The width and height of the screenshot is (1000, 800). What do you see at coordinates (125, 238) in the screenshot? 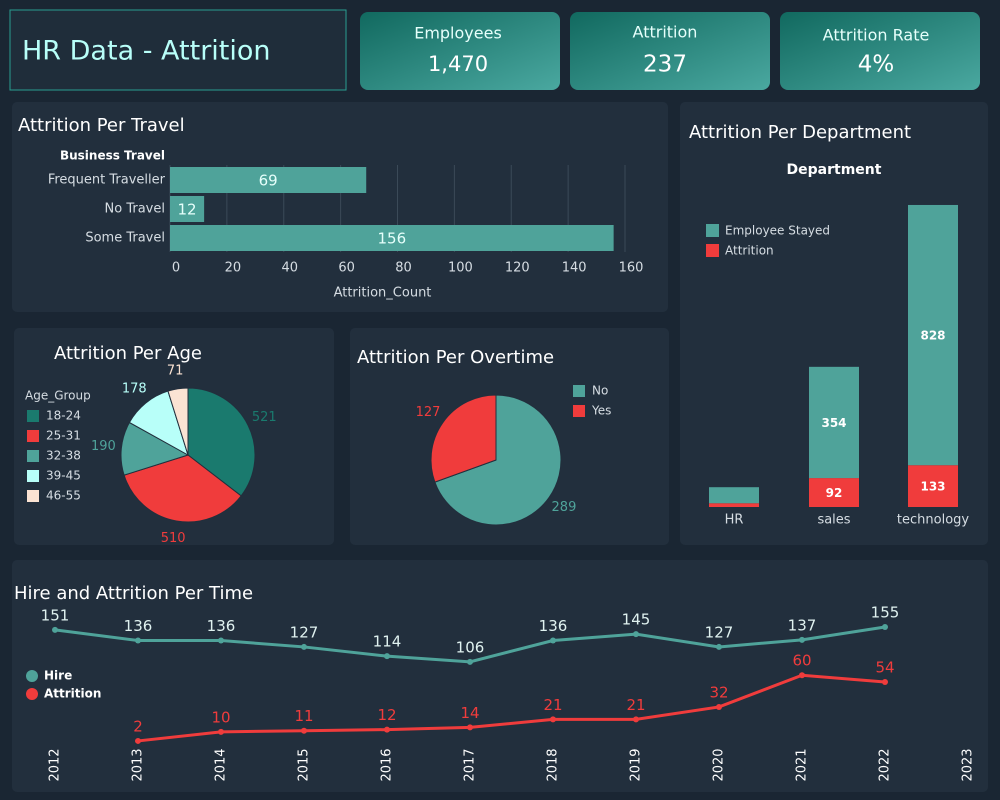
I see `y-tick-label: Some Travel` at bounding box center [125, 238].